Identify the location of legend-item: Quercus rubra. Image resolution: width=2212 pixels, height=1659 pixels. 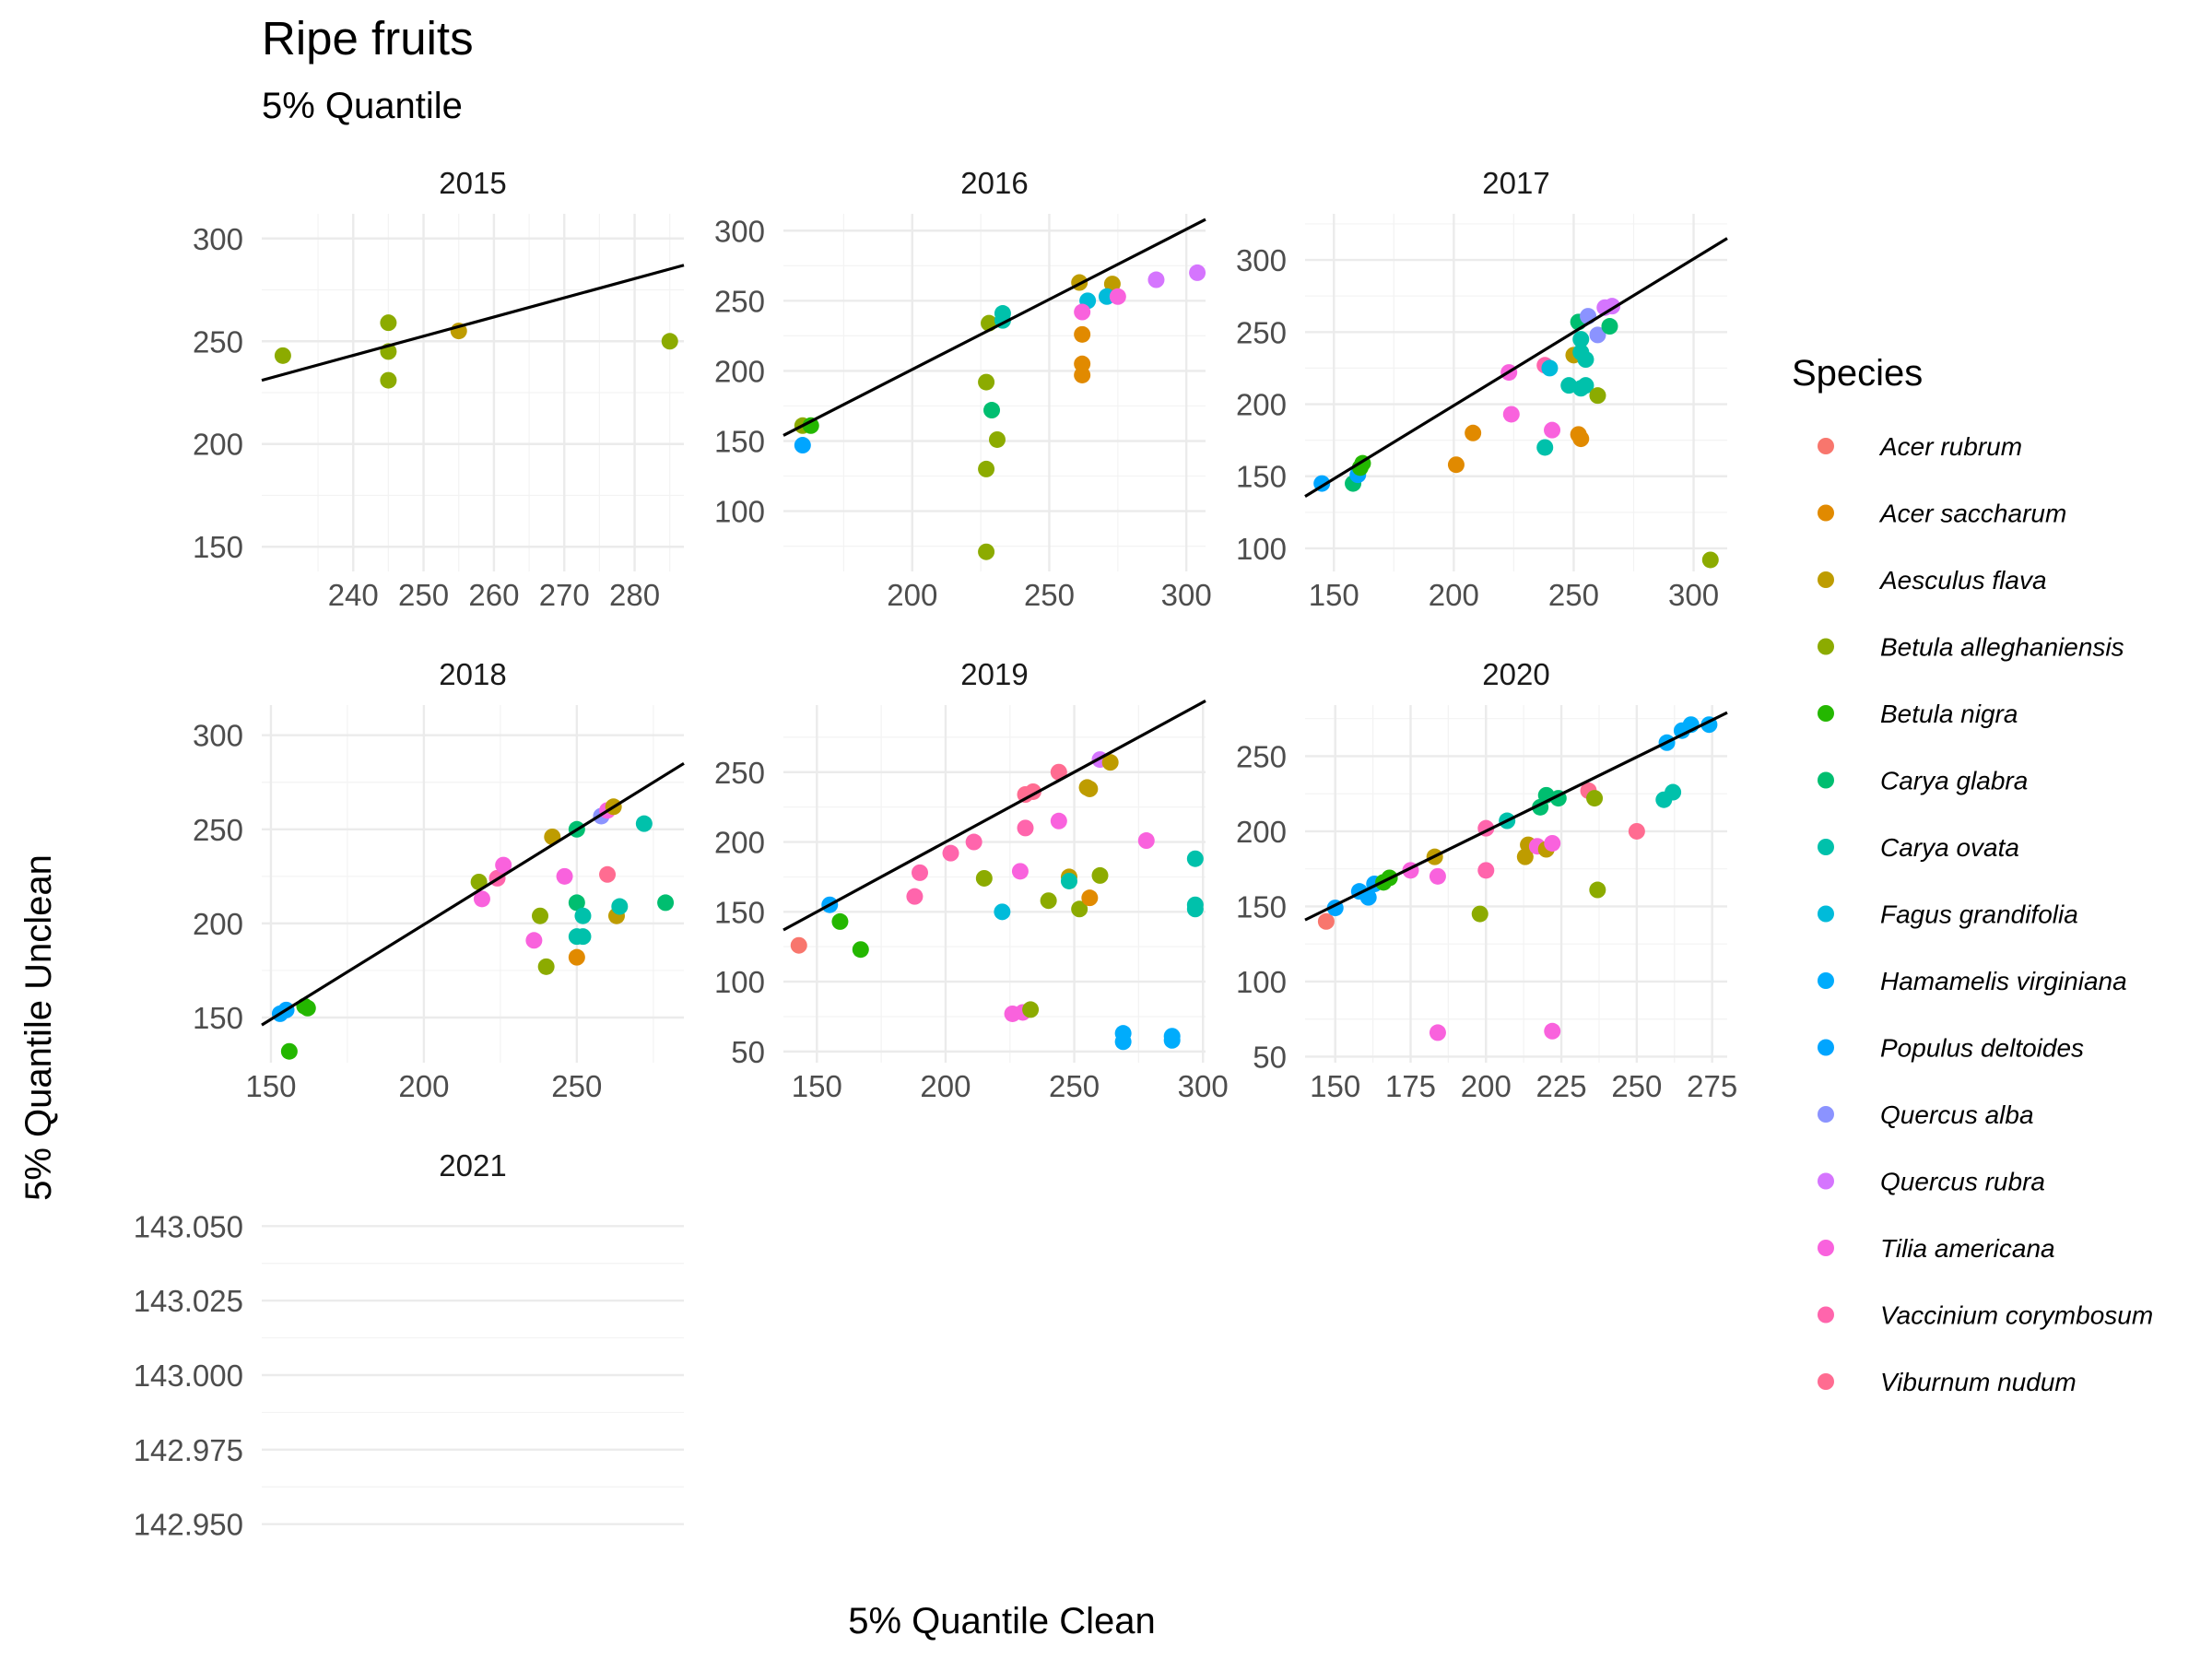
(1931, 1182).